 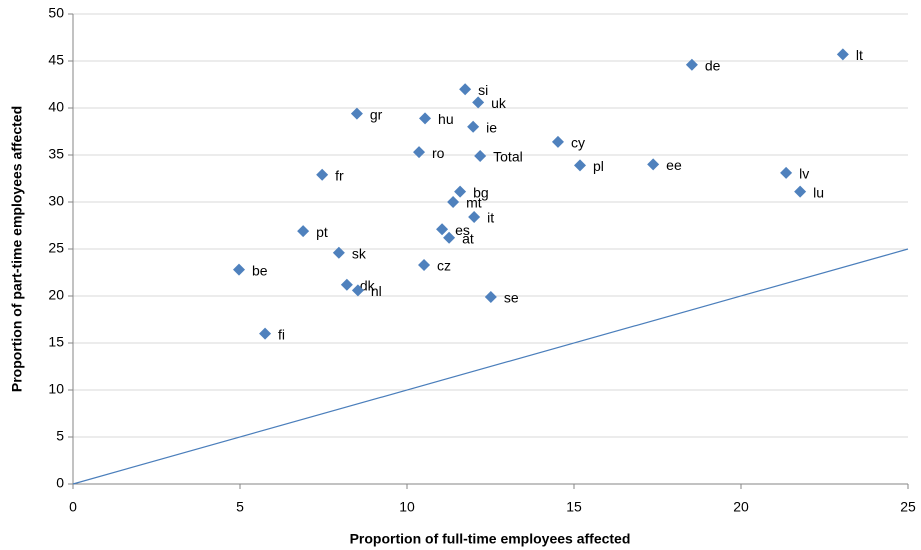 I want to click on y-tick-label: 0, so click(x=60, y=483).